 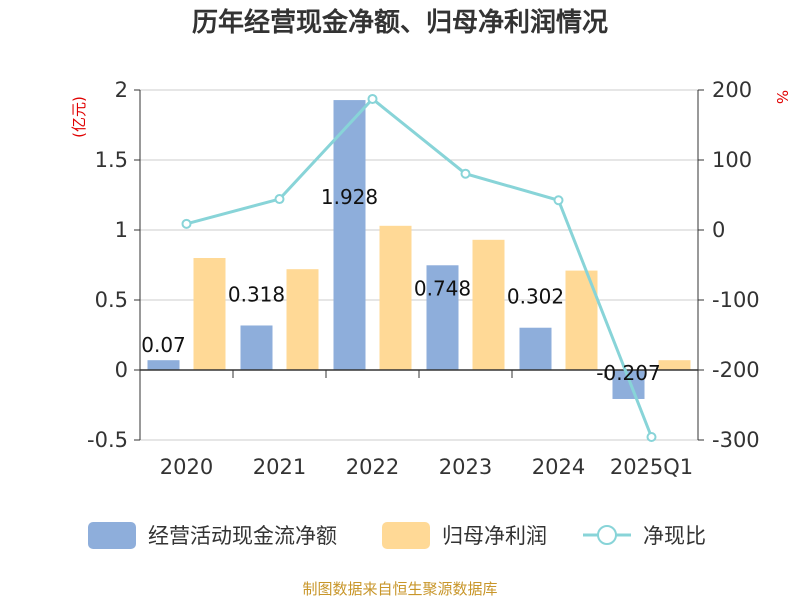 I want to click on y-right-tick-label: -300, so click(x=736, y=440).